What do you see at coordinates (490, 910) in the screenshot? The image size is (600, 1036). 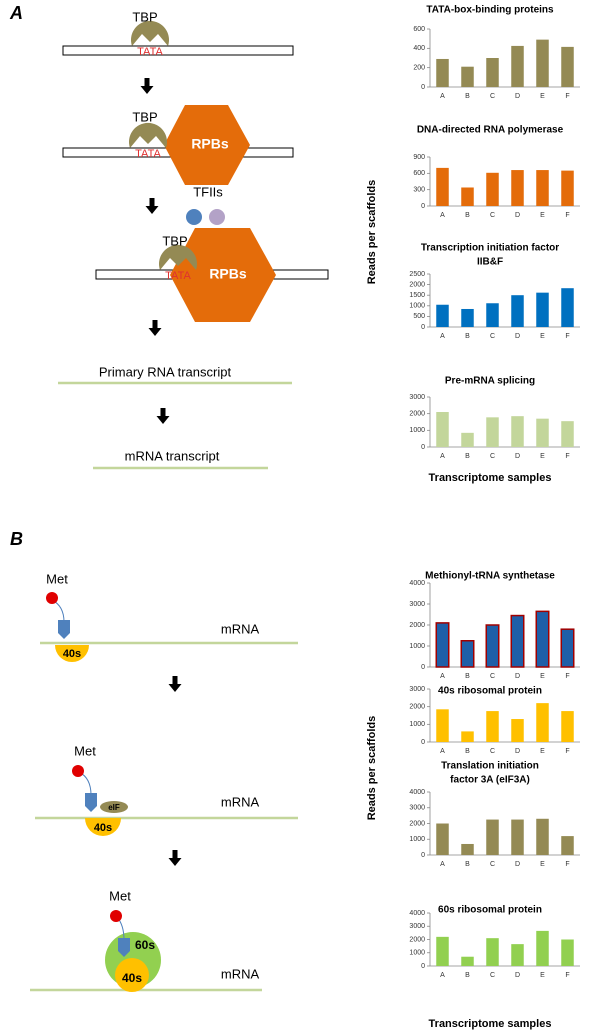 I see `chart-title: 60s ribosomal protein` at bounding box center [490, 910].